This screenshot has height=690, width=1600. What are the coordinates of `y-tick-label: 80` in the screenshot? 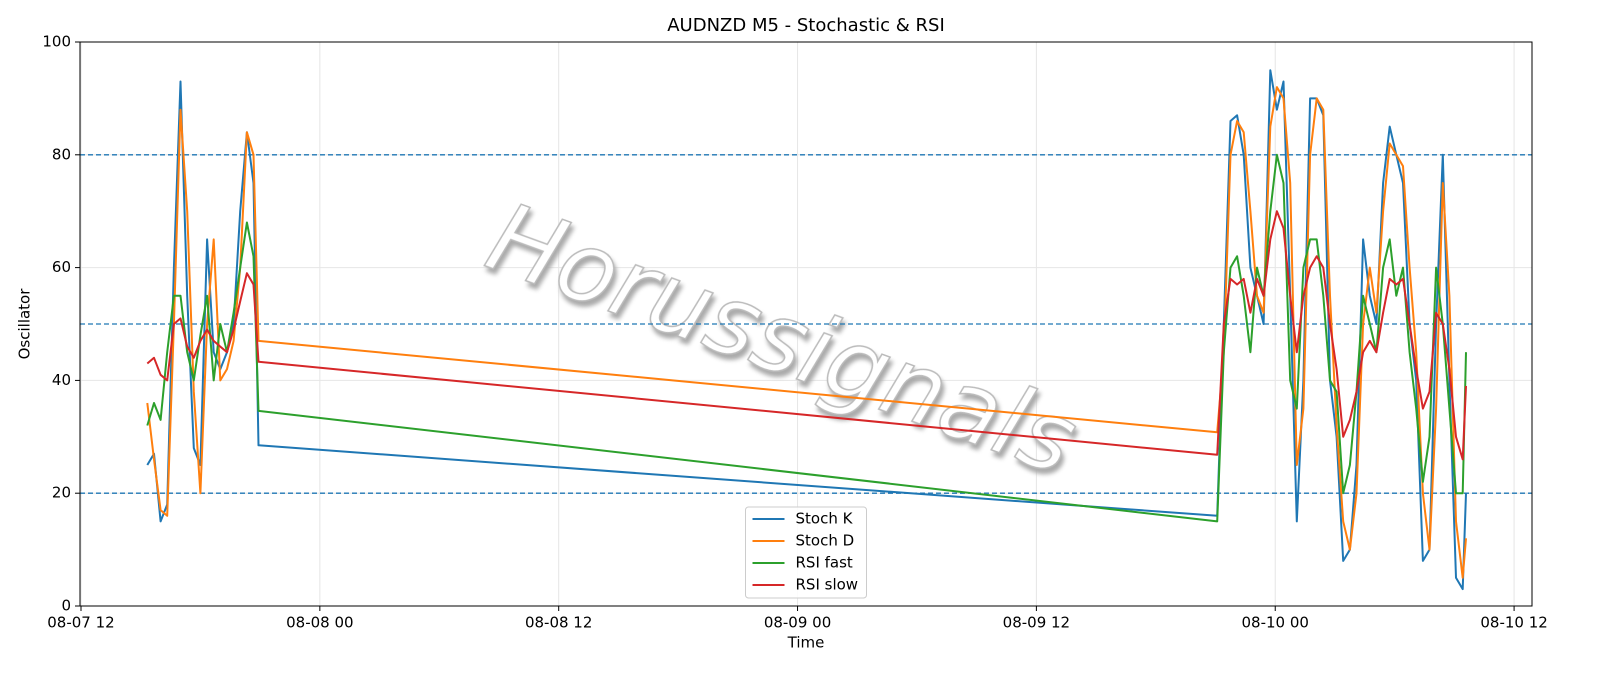 It's located at (61, 154).